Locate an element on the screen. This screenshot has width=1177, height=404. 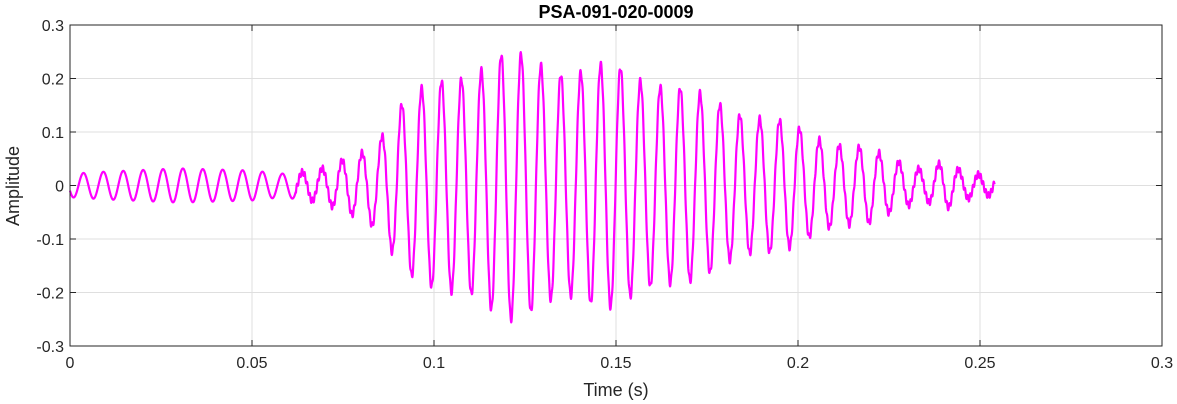
y-tick-label: 0.1 is located at coordinates (53, 133).